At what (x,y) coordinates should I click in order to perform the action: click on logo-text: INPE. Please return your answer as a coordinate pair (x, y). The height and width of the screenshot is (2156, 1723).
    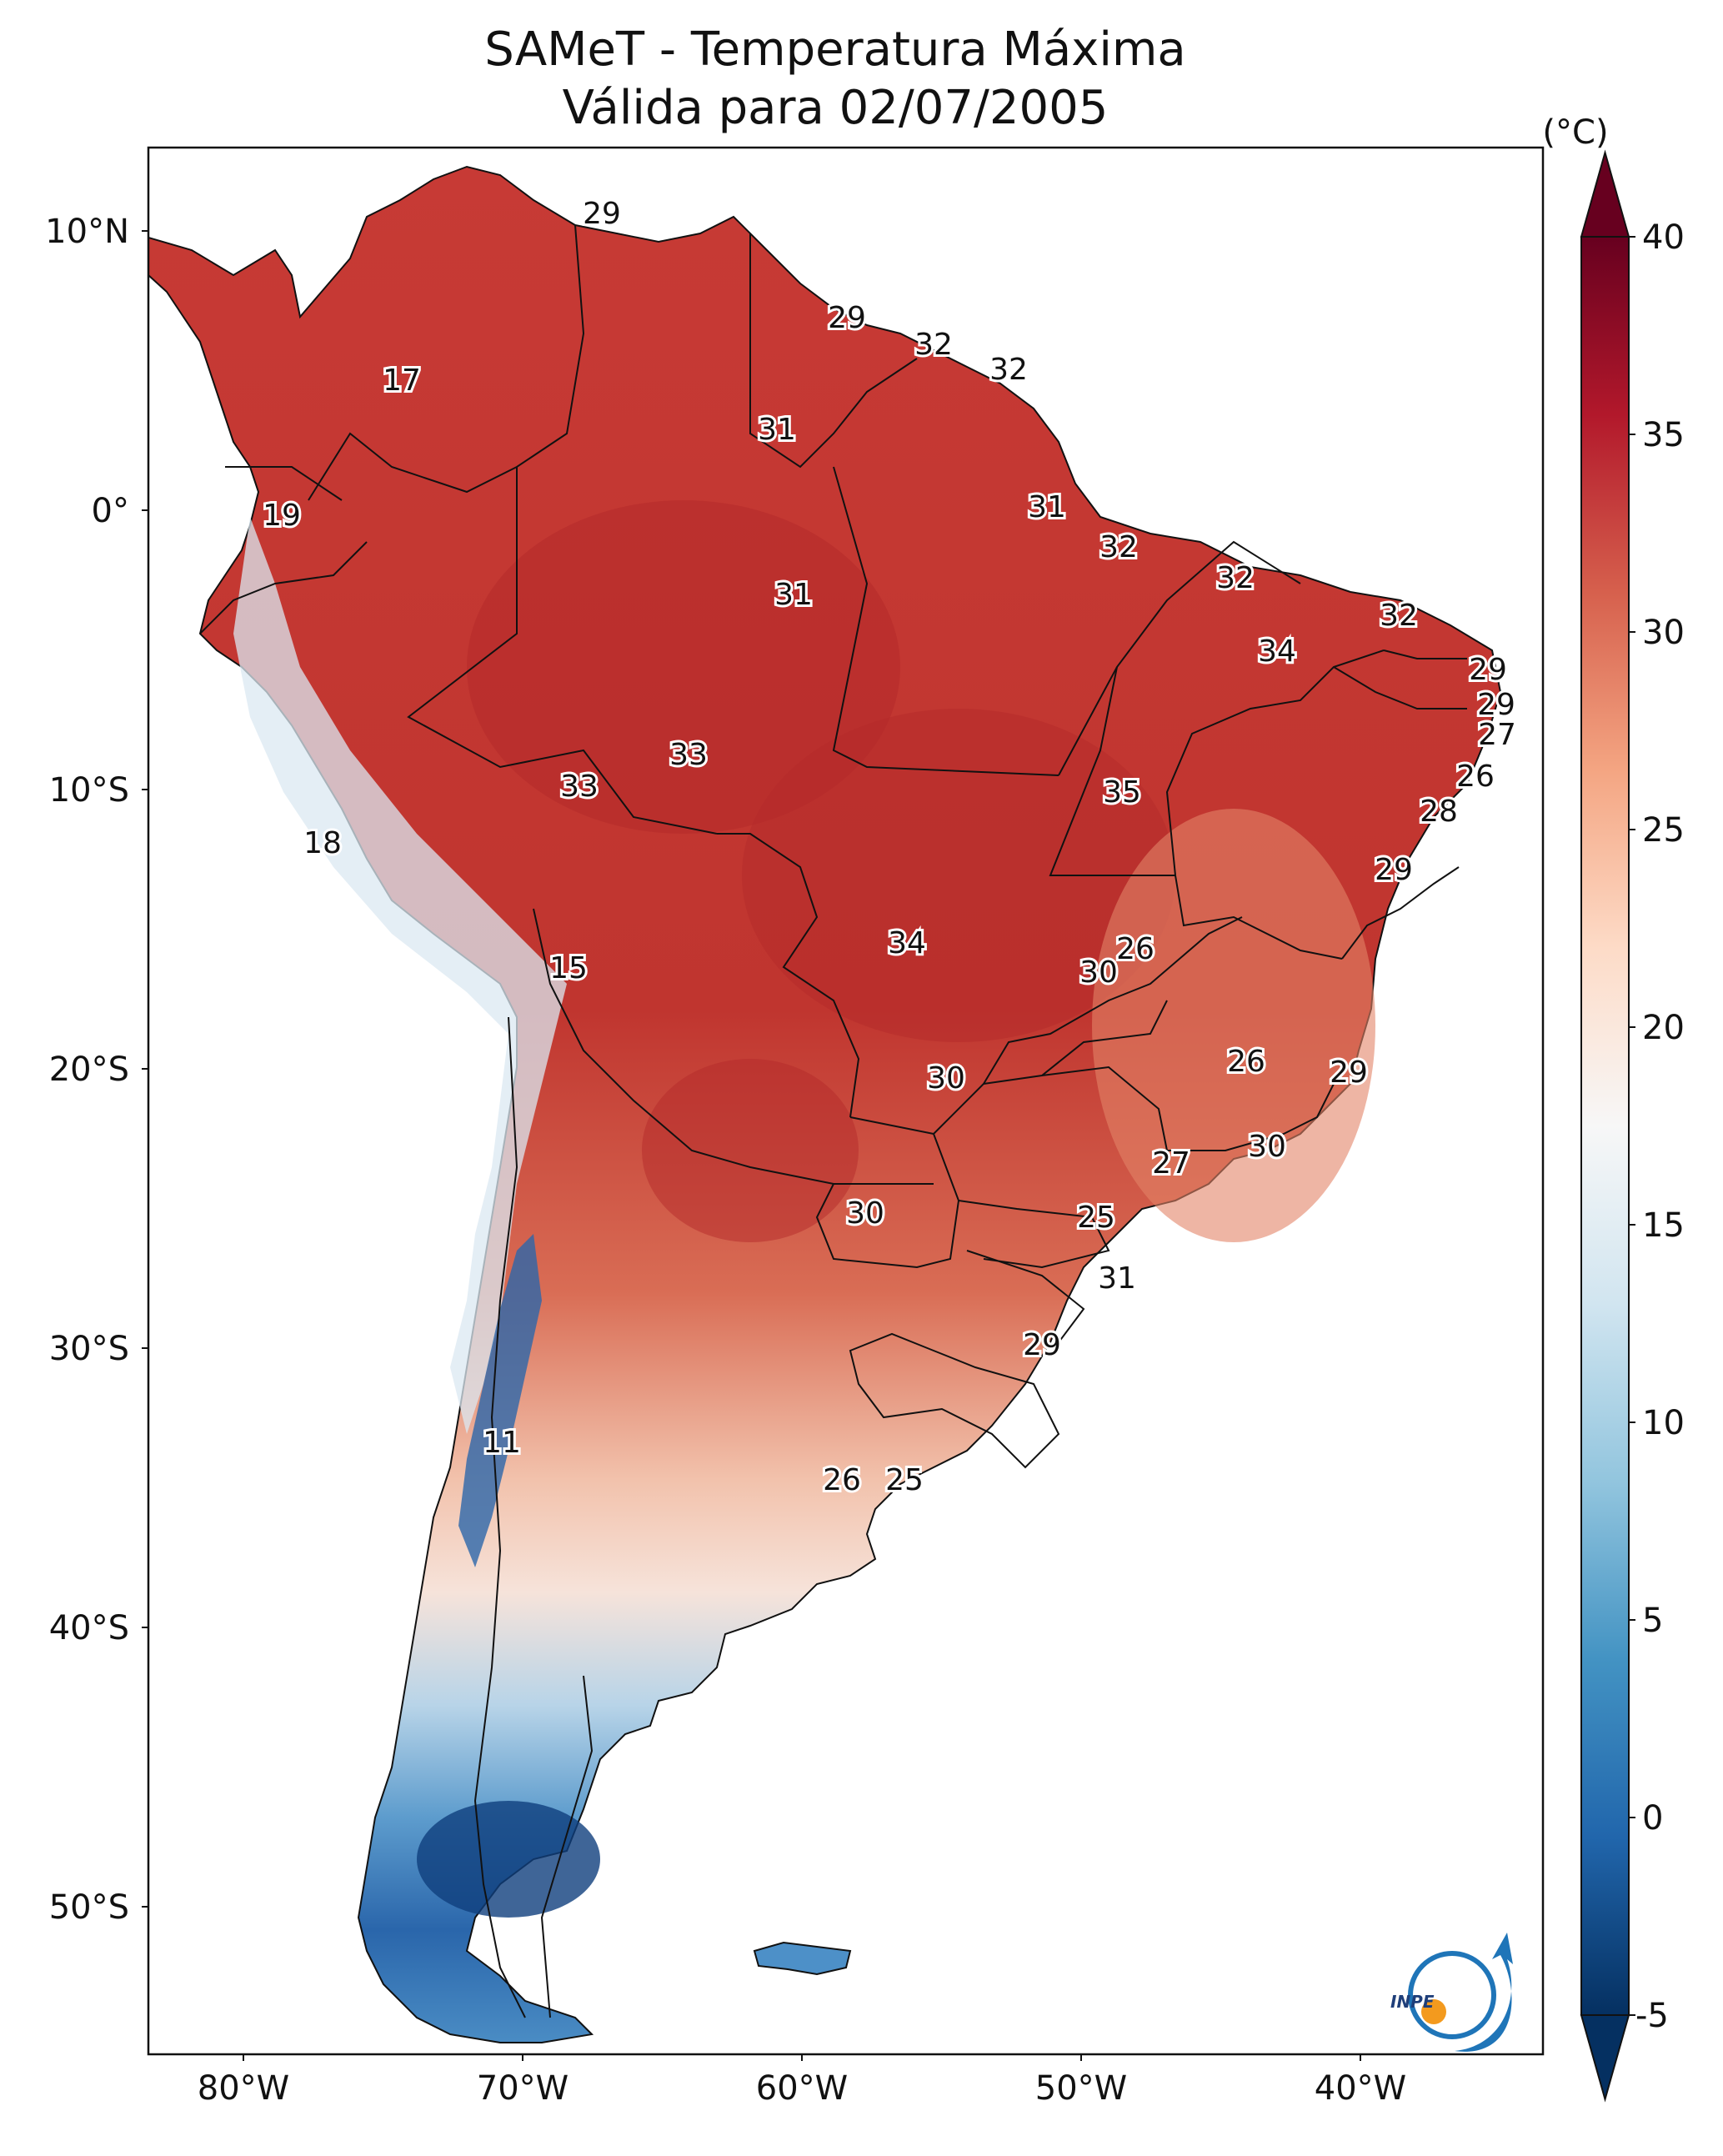
    Looking at the image, I should click on (1412, 2002).